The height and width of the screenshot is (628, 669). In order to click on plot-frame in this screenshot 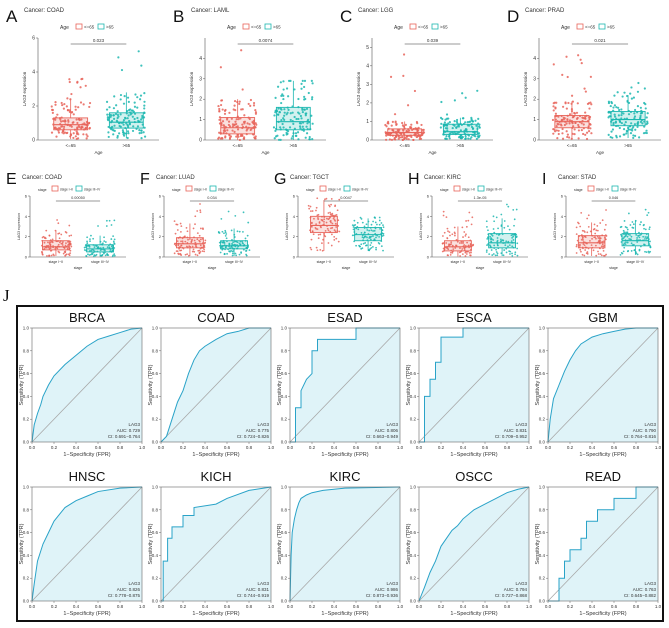, I will do `click(474, 544)`.